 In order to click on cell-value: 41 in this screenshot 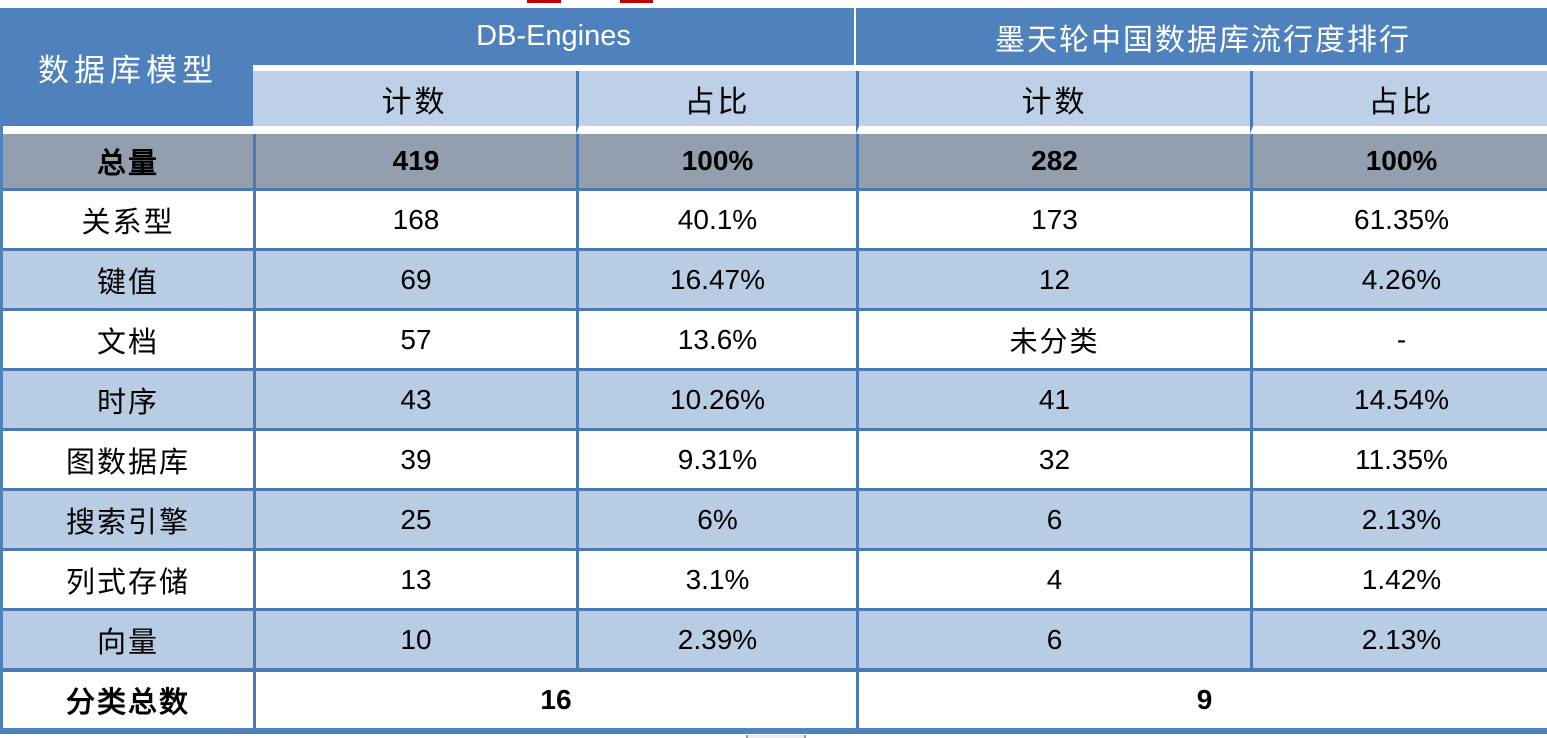, I will do `click(1053, 401)`.